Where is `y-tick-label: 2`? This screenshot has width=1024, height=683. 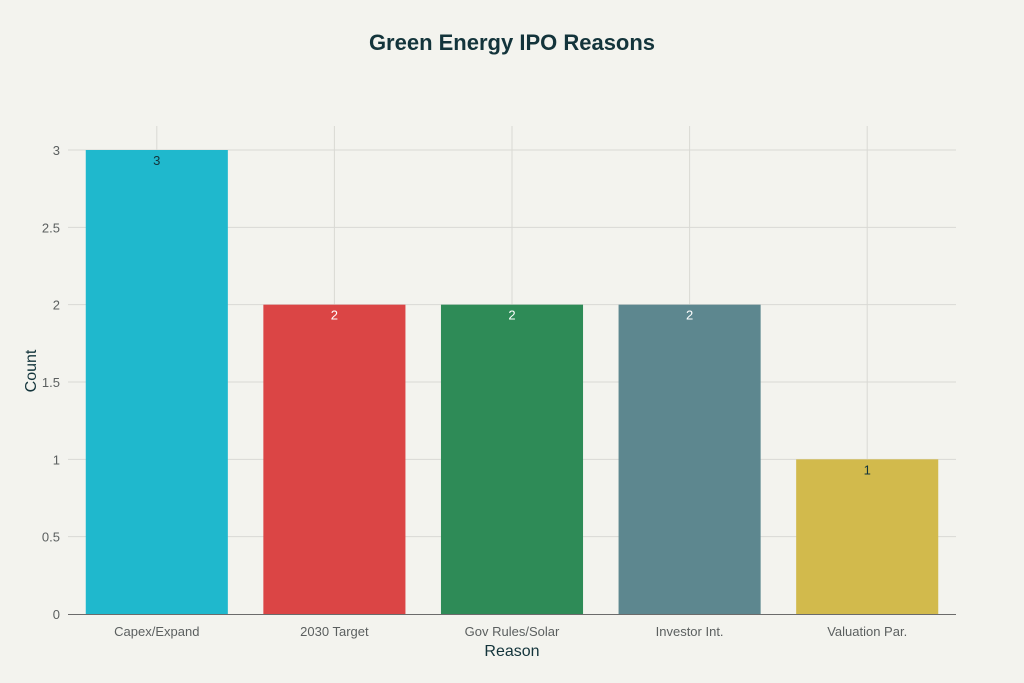 y-tick-label: 2 is located at coordinates (56, 305).